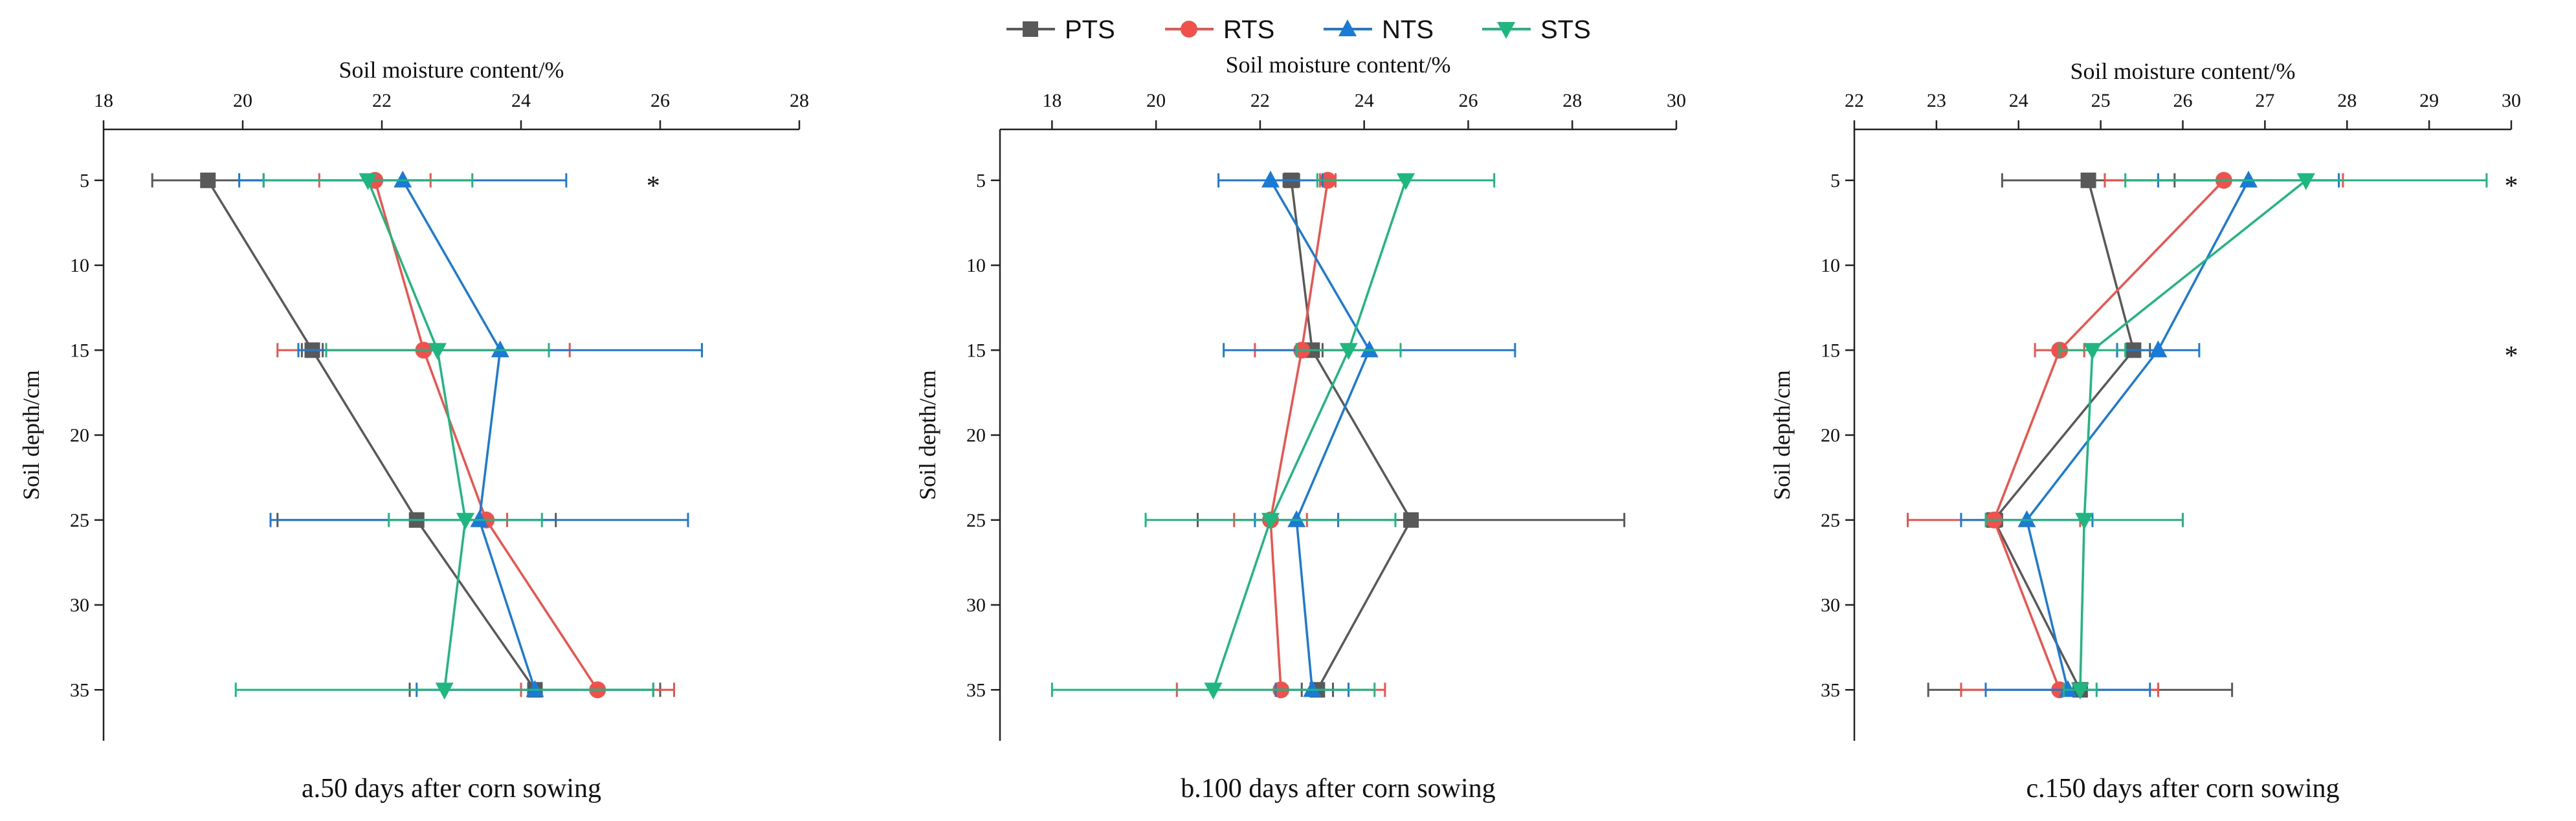 This screenshot has width=2576, height=821. I want to click on legend-label: NTS, so click(1408, 30).